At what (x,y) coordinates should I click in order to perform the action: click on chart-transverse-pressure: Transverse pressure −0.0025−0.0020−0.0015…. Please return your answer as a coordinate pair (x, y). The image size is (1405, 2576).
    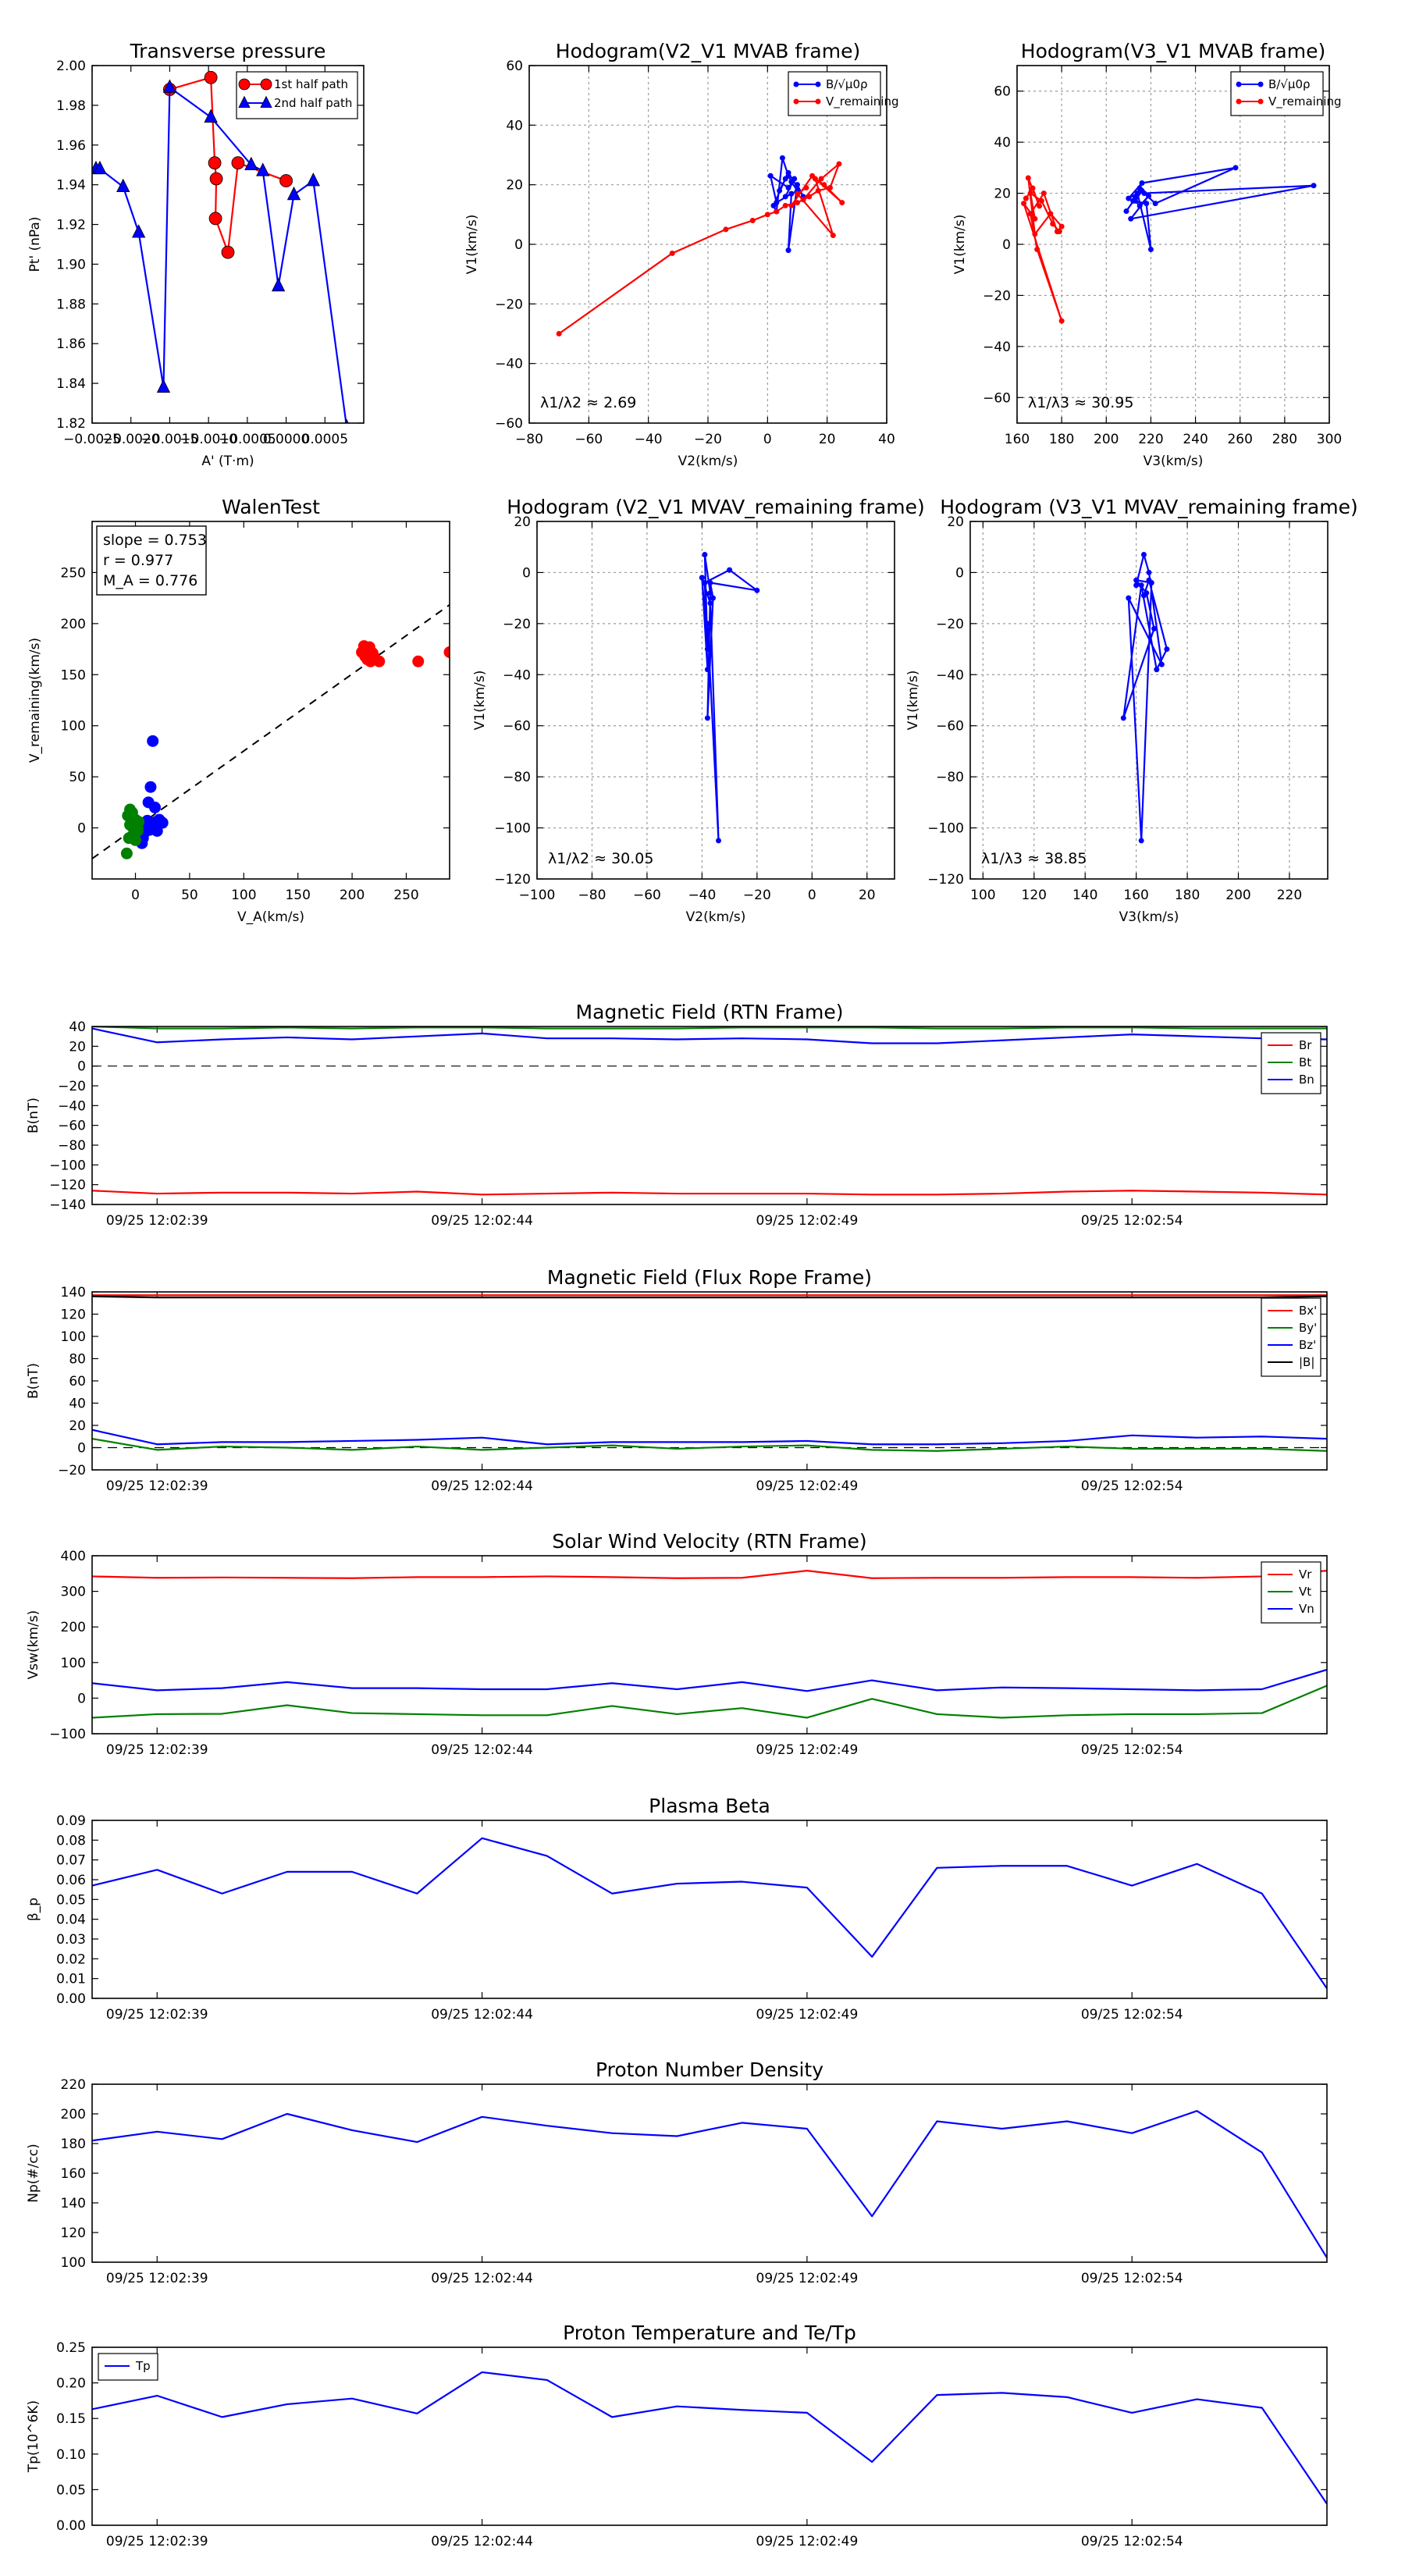
    Looking at the image, I should click on (196, 255).